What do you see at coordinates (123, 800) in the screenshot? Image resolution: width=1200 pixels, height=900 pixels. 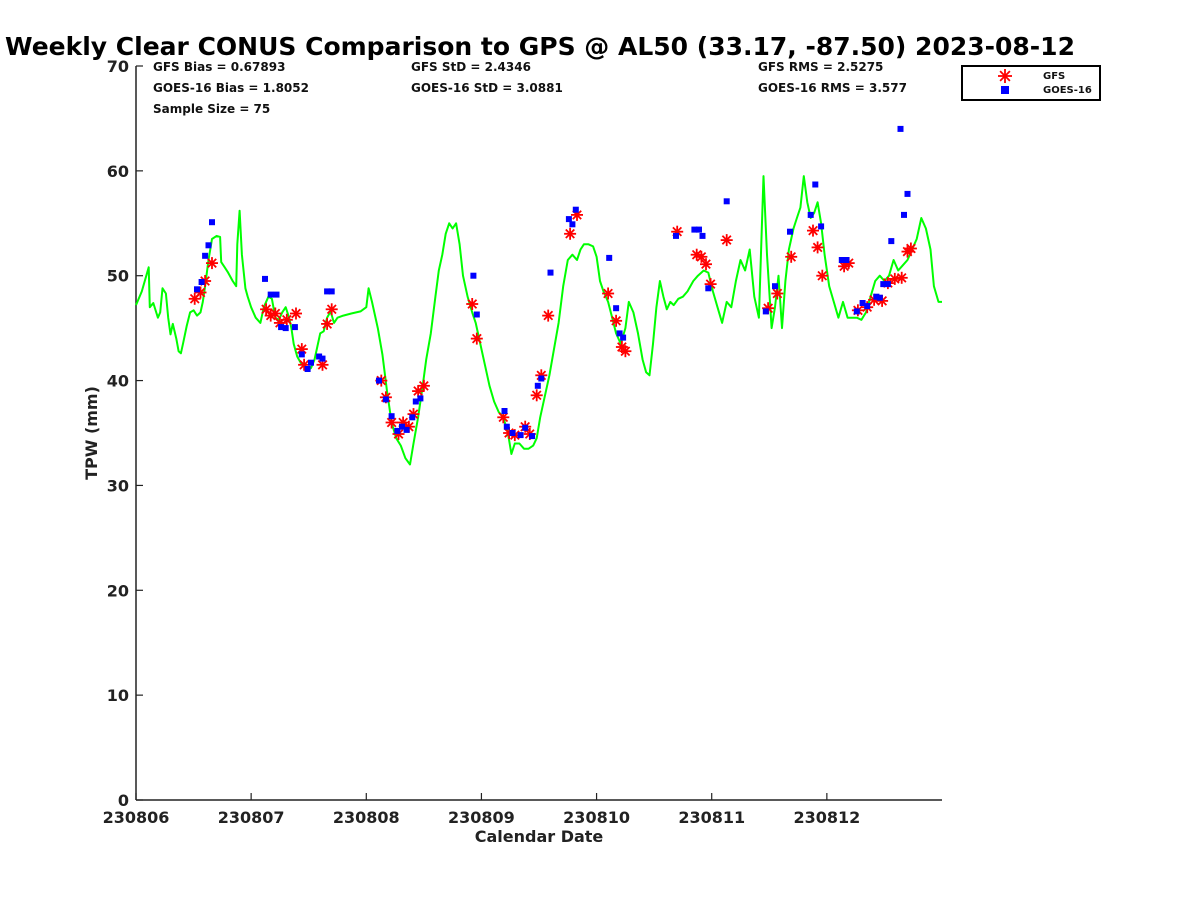 I see `y-tick-label: 0` at bounding box center [123, 800].